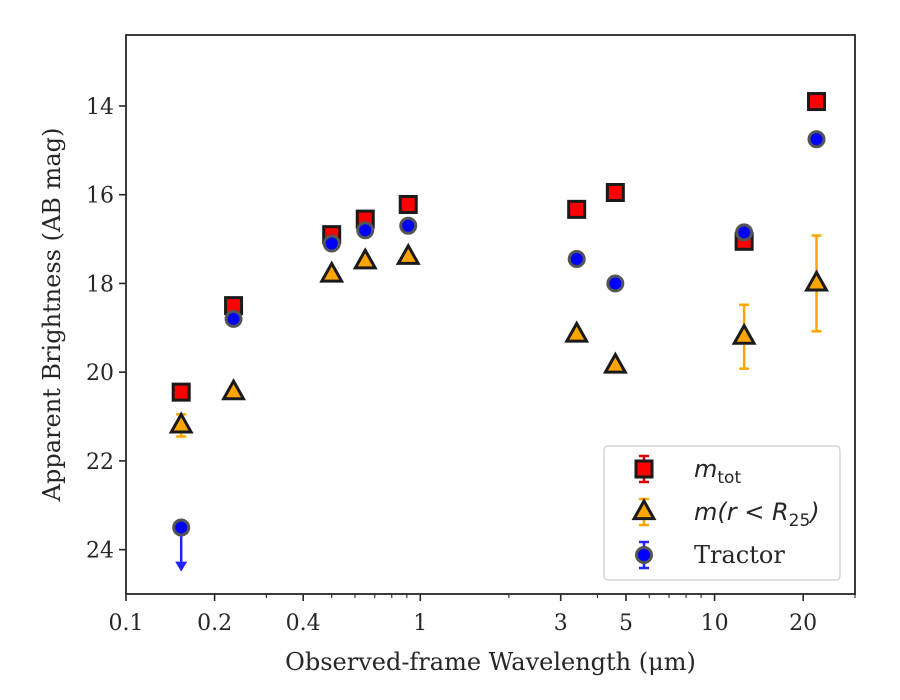 The height and width of the screenshot is (700, 900). What do you see at coordinates (739, 555) in the screenshot?
I see `legend-label: Tractor` at bounding box center [739, 555].